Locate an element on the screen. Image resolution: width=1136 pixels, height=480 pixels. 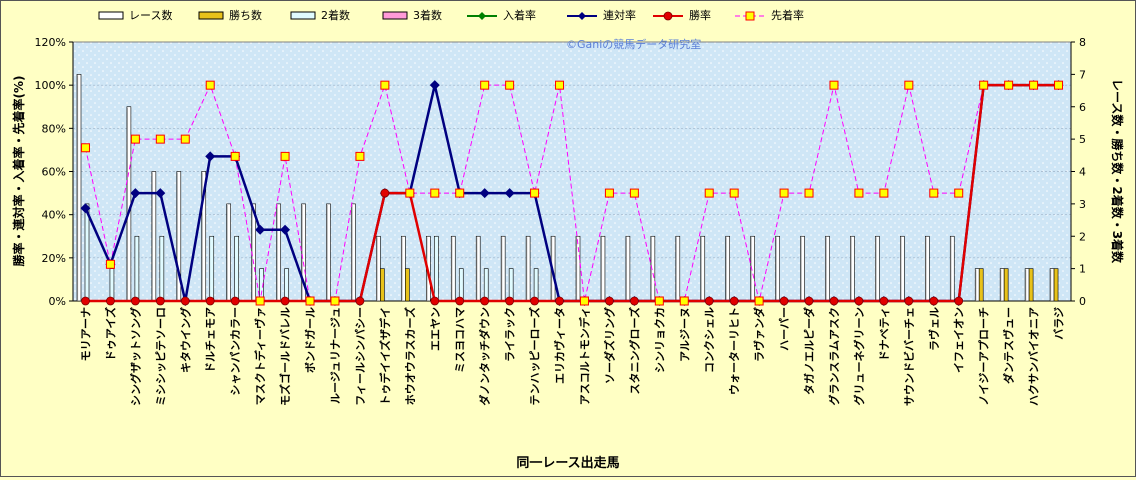
legend-label-race: レース数 is located at coordinates (150, 15).